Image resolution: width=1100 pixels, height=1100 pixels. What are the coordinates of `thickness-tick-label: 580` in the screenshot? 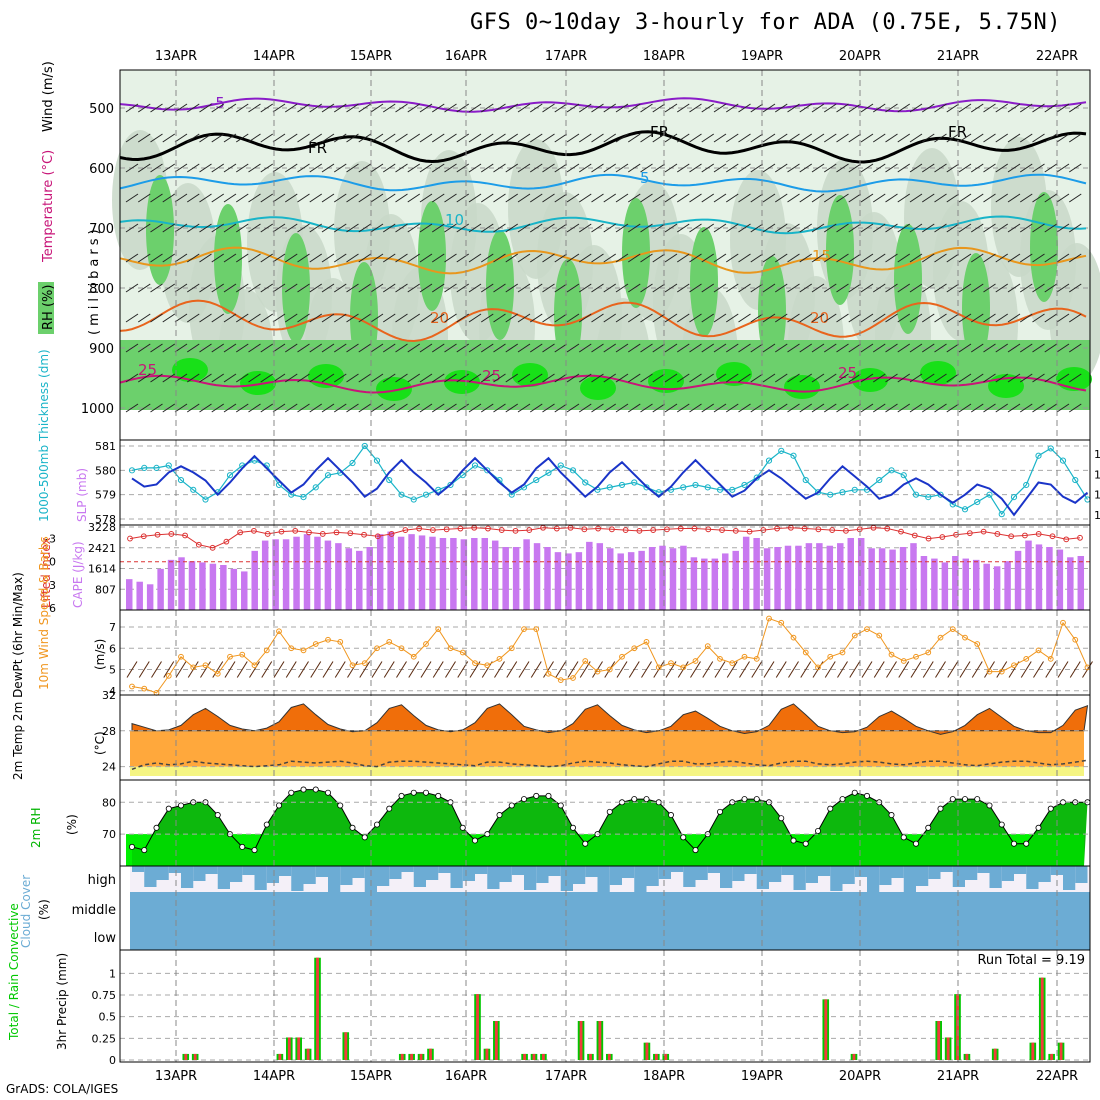 It's located at (105, 470).